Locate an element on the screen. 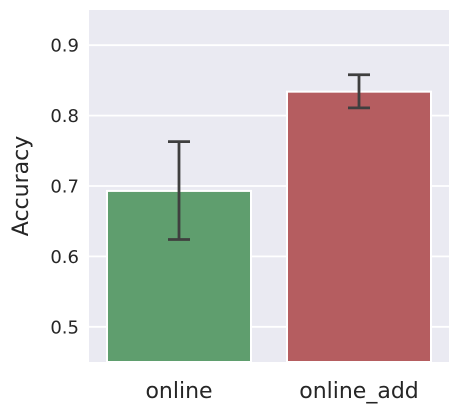 This screenshot has height=412, width=459. y-tick-label: 0.5 is located at coordinates (64, 327).